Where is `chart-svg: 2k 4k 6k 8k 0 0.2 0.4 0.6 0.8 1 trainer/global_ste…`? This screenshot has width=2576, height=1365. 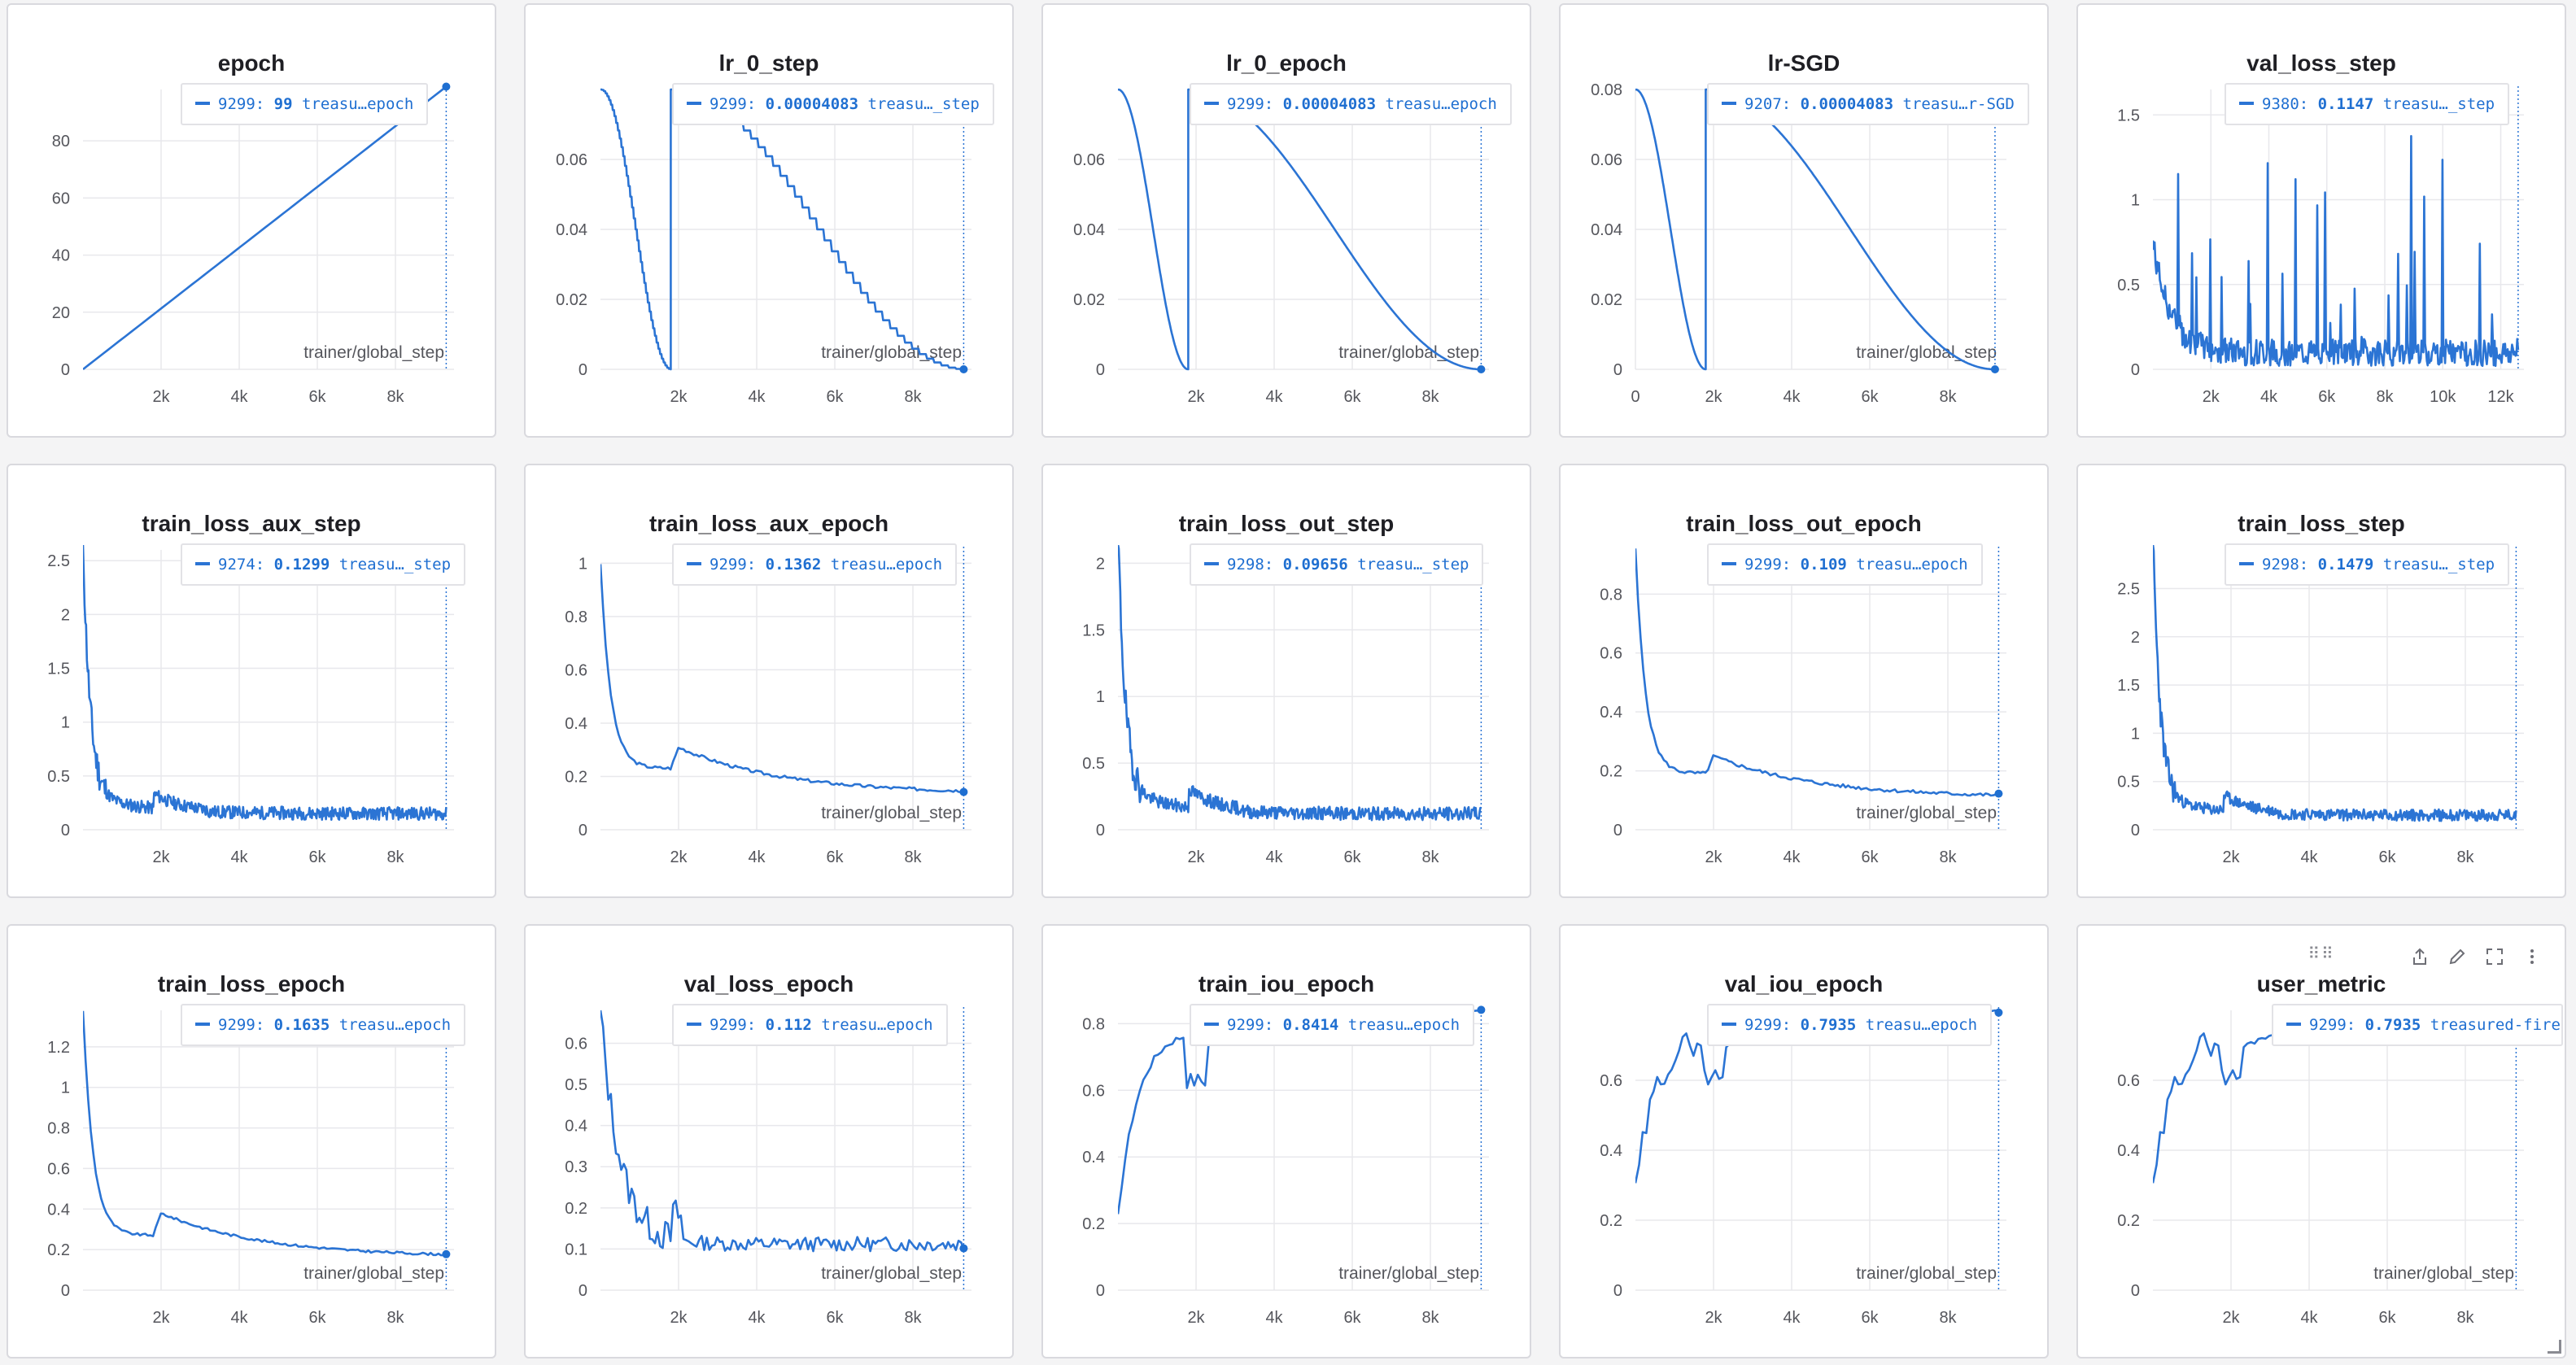 chart-svg: 2k 4k 6k 8k 0 0.2 0.4 0.6 0.8 1 trainer/global_ste… is located at coordinates (770, 681).